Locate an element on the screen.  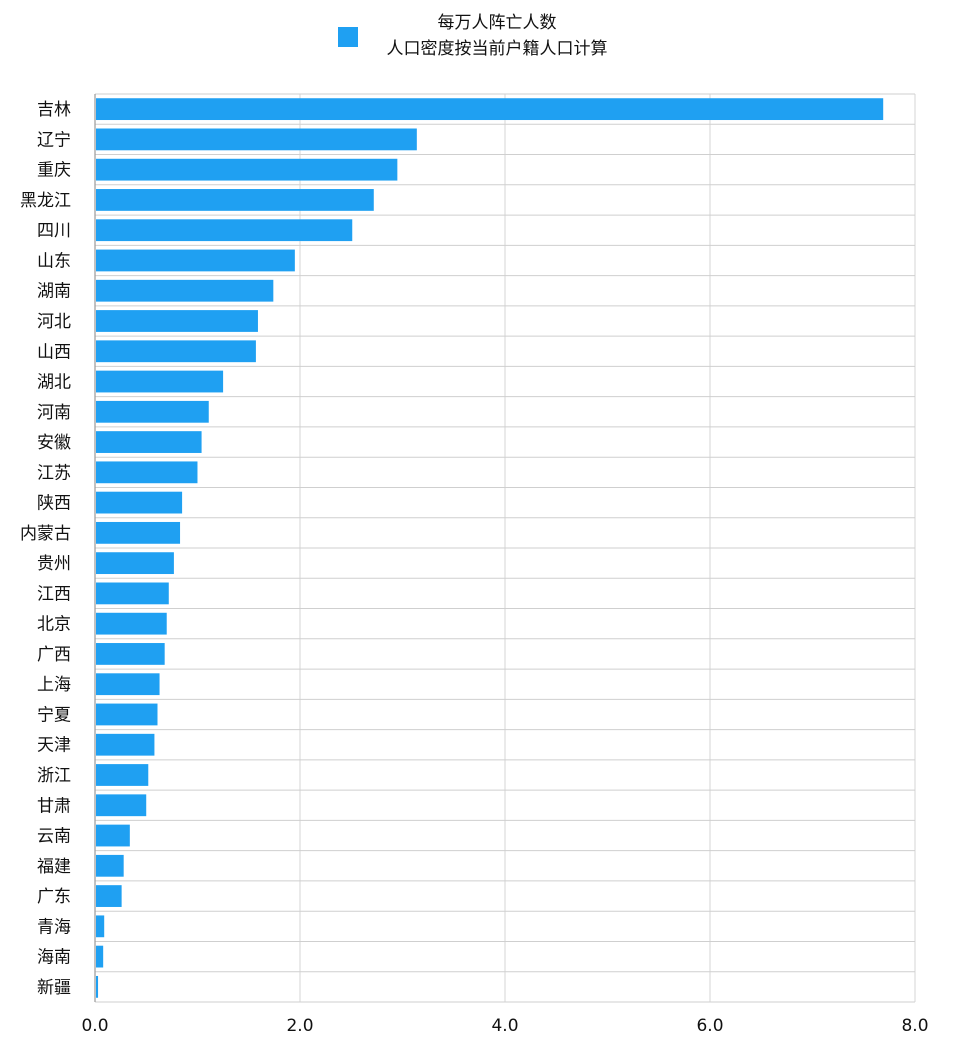
category-label: 山东 is located at coordinates (54, 261).